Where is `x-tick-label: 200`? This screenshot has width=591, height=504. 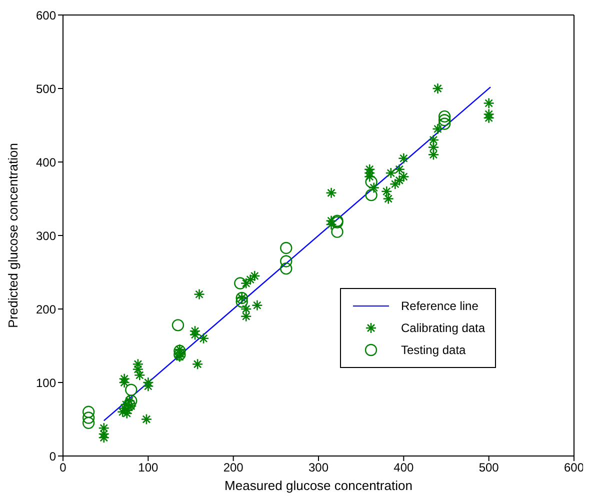
x-tick-label: 200 is located at coordinates (233, 467).